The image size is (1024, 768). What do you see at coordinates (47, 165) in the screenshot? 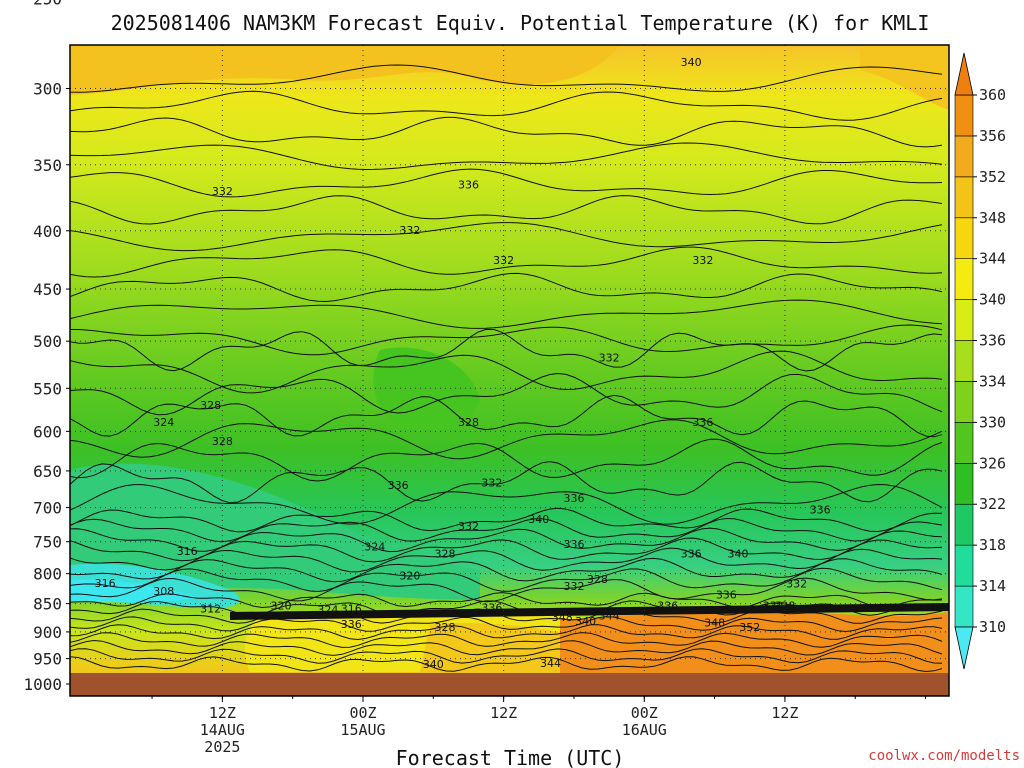
I see `y-tick-label: 350` at bounding box center [47, 165].